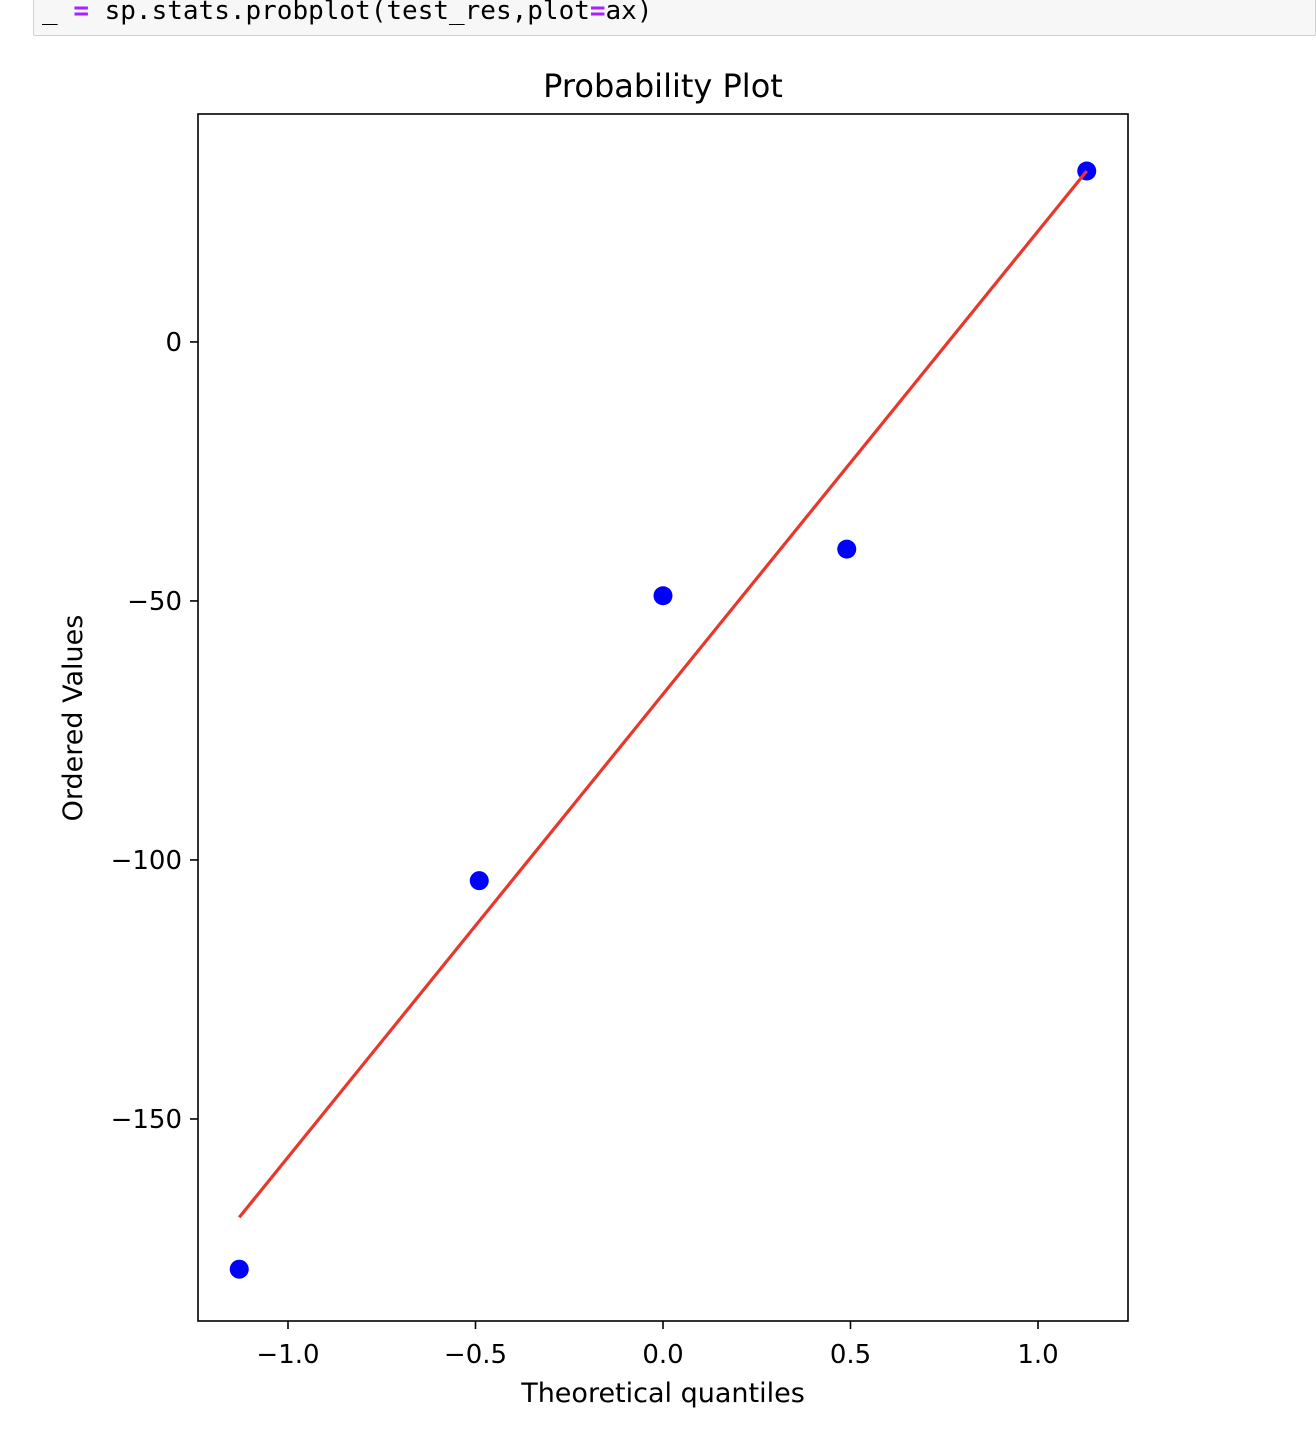 Image resolution: width=1316 pixels, height=1436 pixels. Describe the element at coordinates (475, 1355) in the screenshot. I see `x-tick-label: −0.5` at that location.